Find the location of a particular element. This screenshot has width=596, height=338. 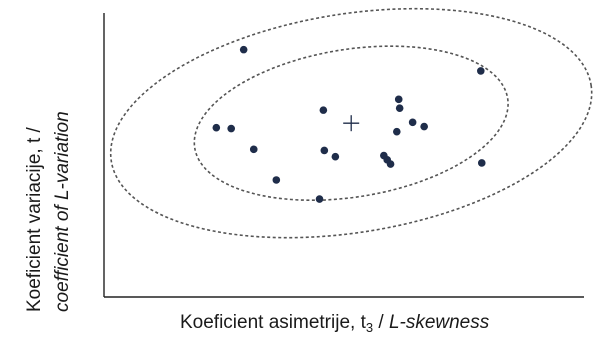

center-marker is located at coordinates (351, 123).